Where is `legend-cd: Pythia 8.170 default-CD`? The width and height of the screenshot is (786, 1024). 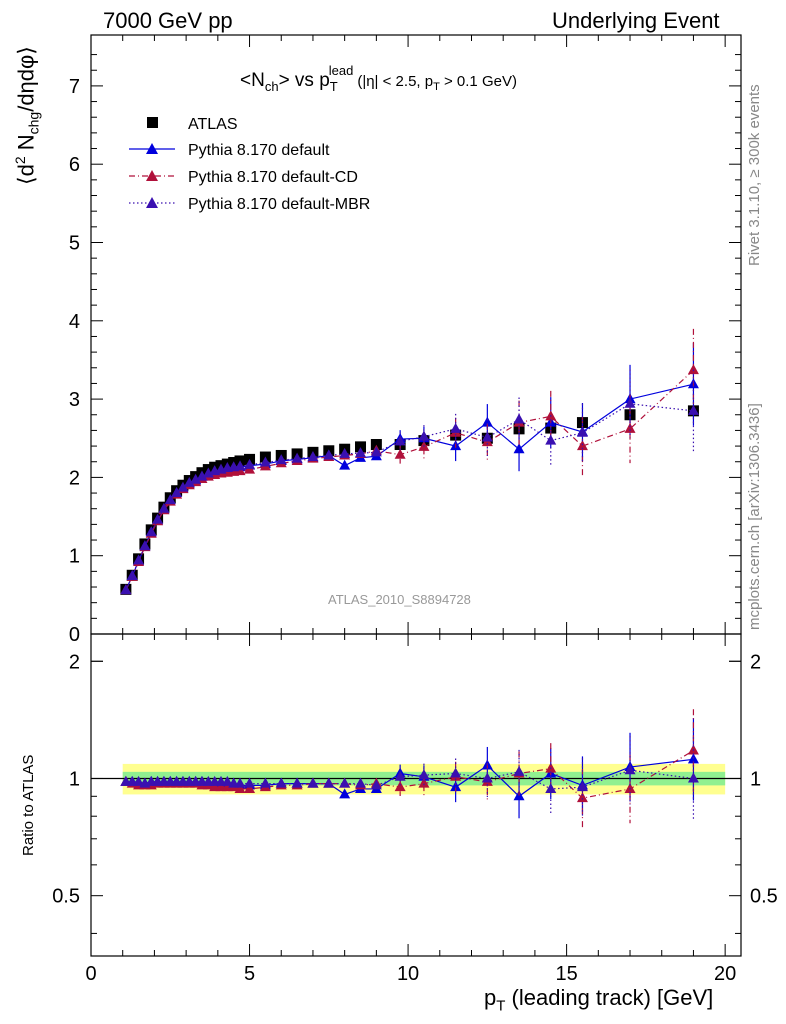 legend-cd: Pythia 8.170 default-CD is located at coordinates (243, 177).